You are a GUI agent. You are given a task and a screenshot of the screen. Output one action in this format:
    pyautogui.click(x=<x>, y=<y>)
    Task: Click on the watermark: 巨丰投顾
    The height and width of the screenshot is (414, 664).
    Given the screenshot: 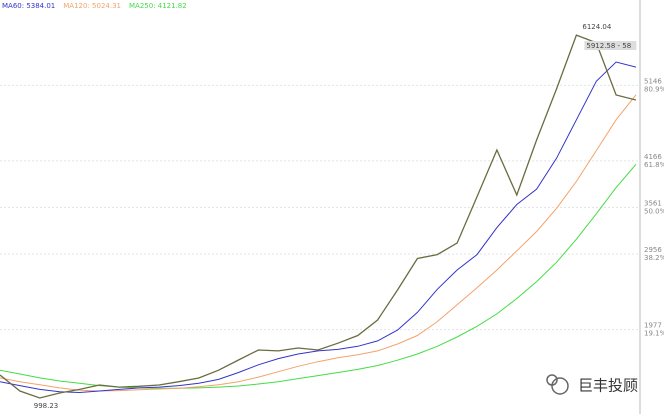 What is the action you would take?
    pyautogui.click(x=592, y=384)
    